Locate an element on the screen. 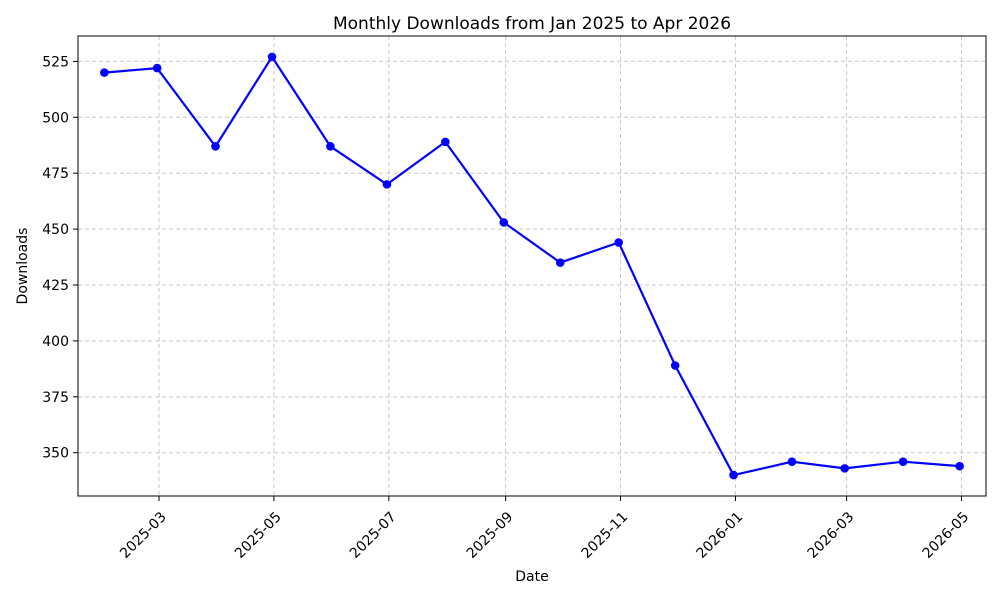  x-tick-label: 2025-03 is located at coordinates (143, 535).